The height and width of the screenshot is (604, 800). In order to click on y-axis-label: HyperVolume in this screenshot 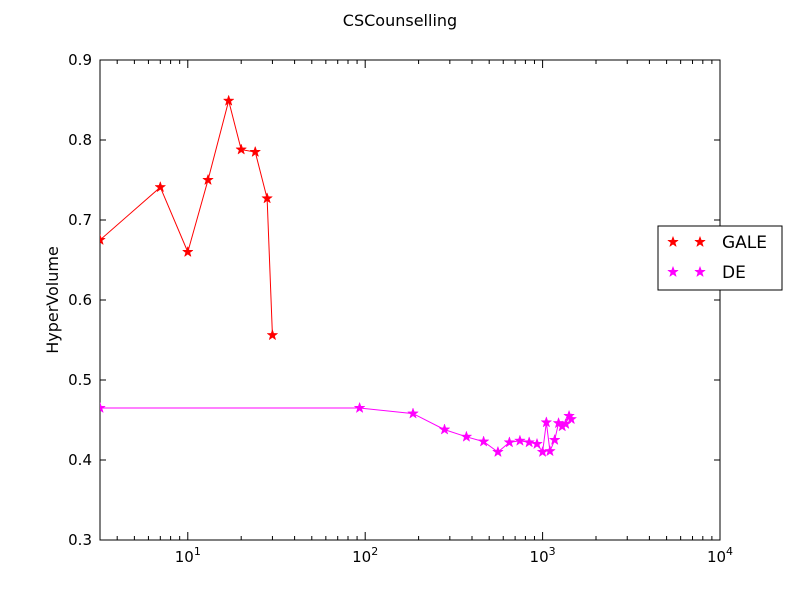, I will do `click(52, 300)`.